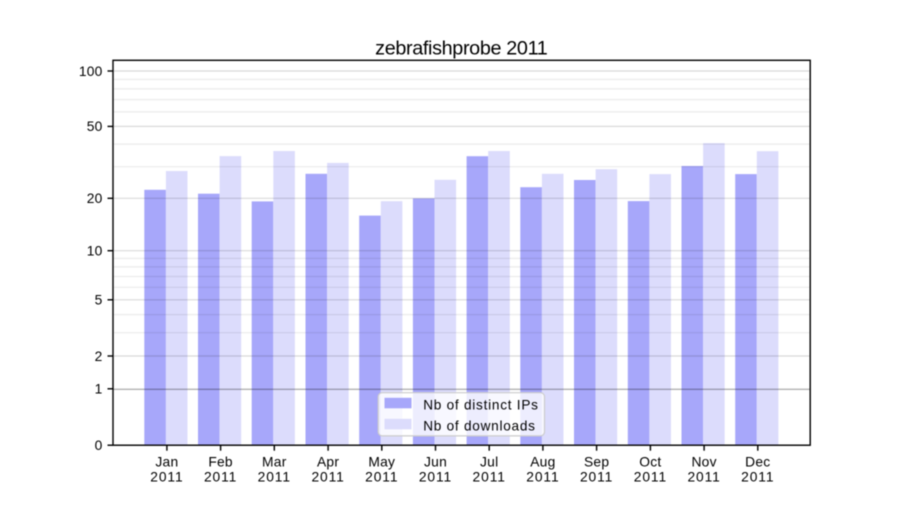 This screenshot has height=505, width=900. What do you see at coordinates (220, 462) in the screenshot?
I see `svg-text: Feb` at bounding box center [220, 462].